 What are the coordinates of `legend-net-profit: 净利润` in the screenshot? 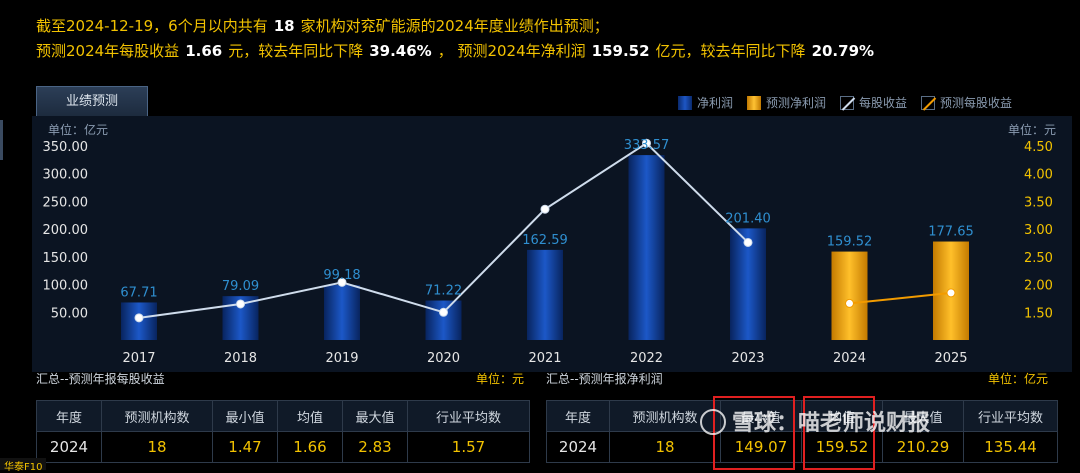 It's located at (705, 102).